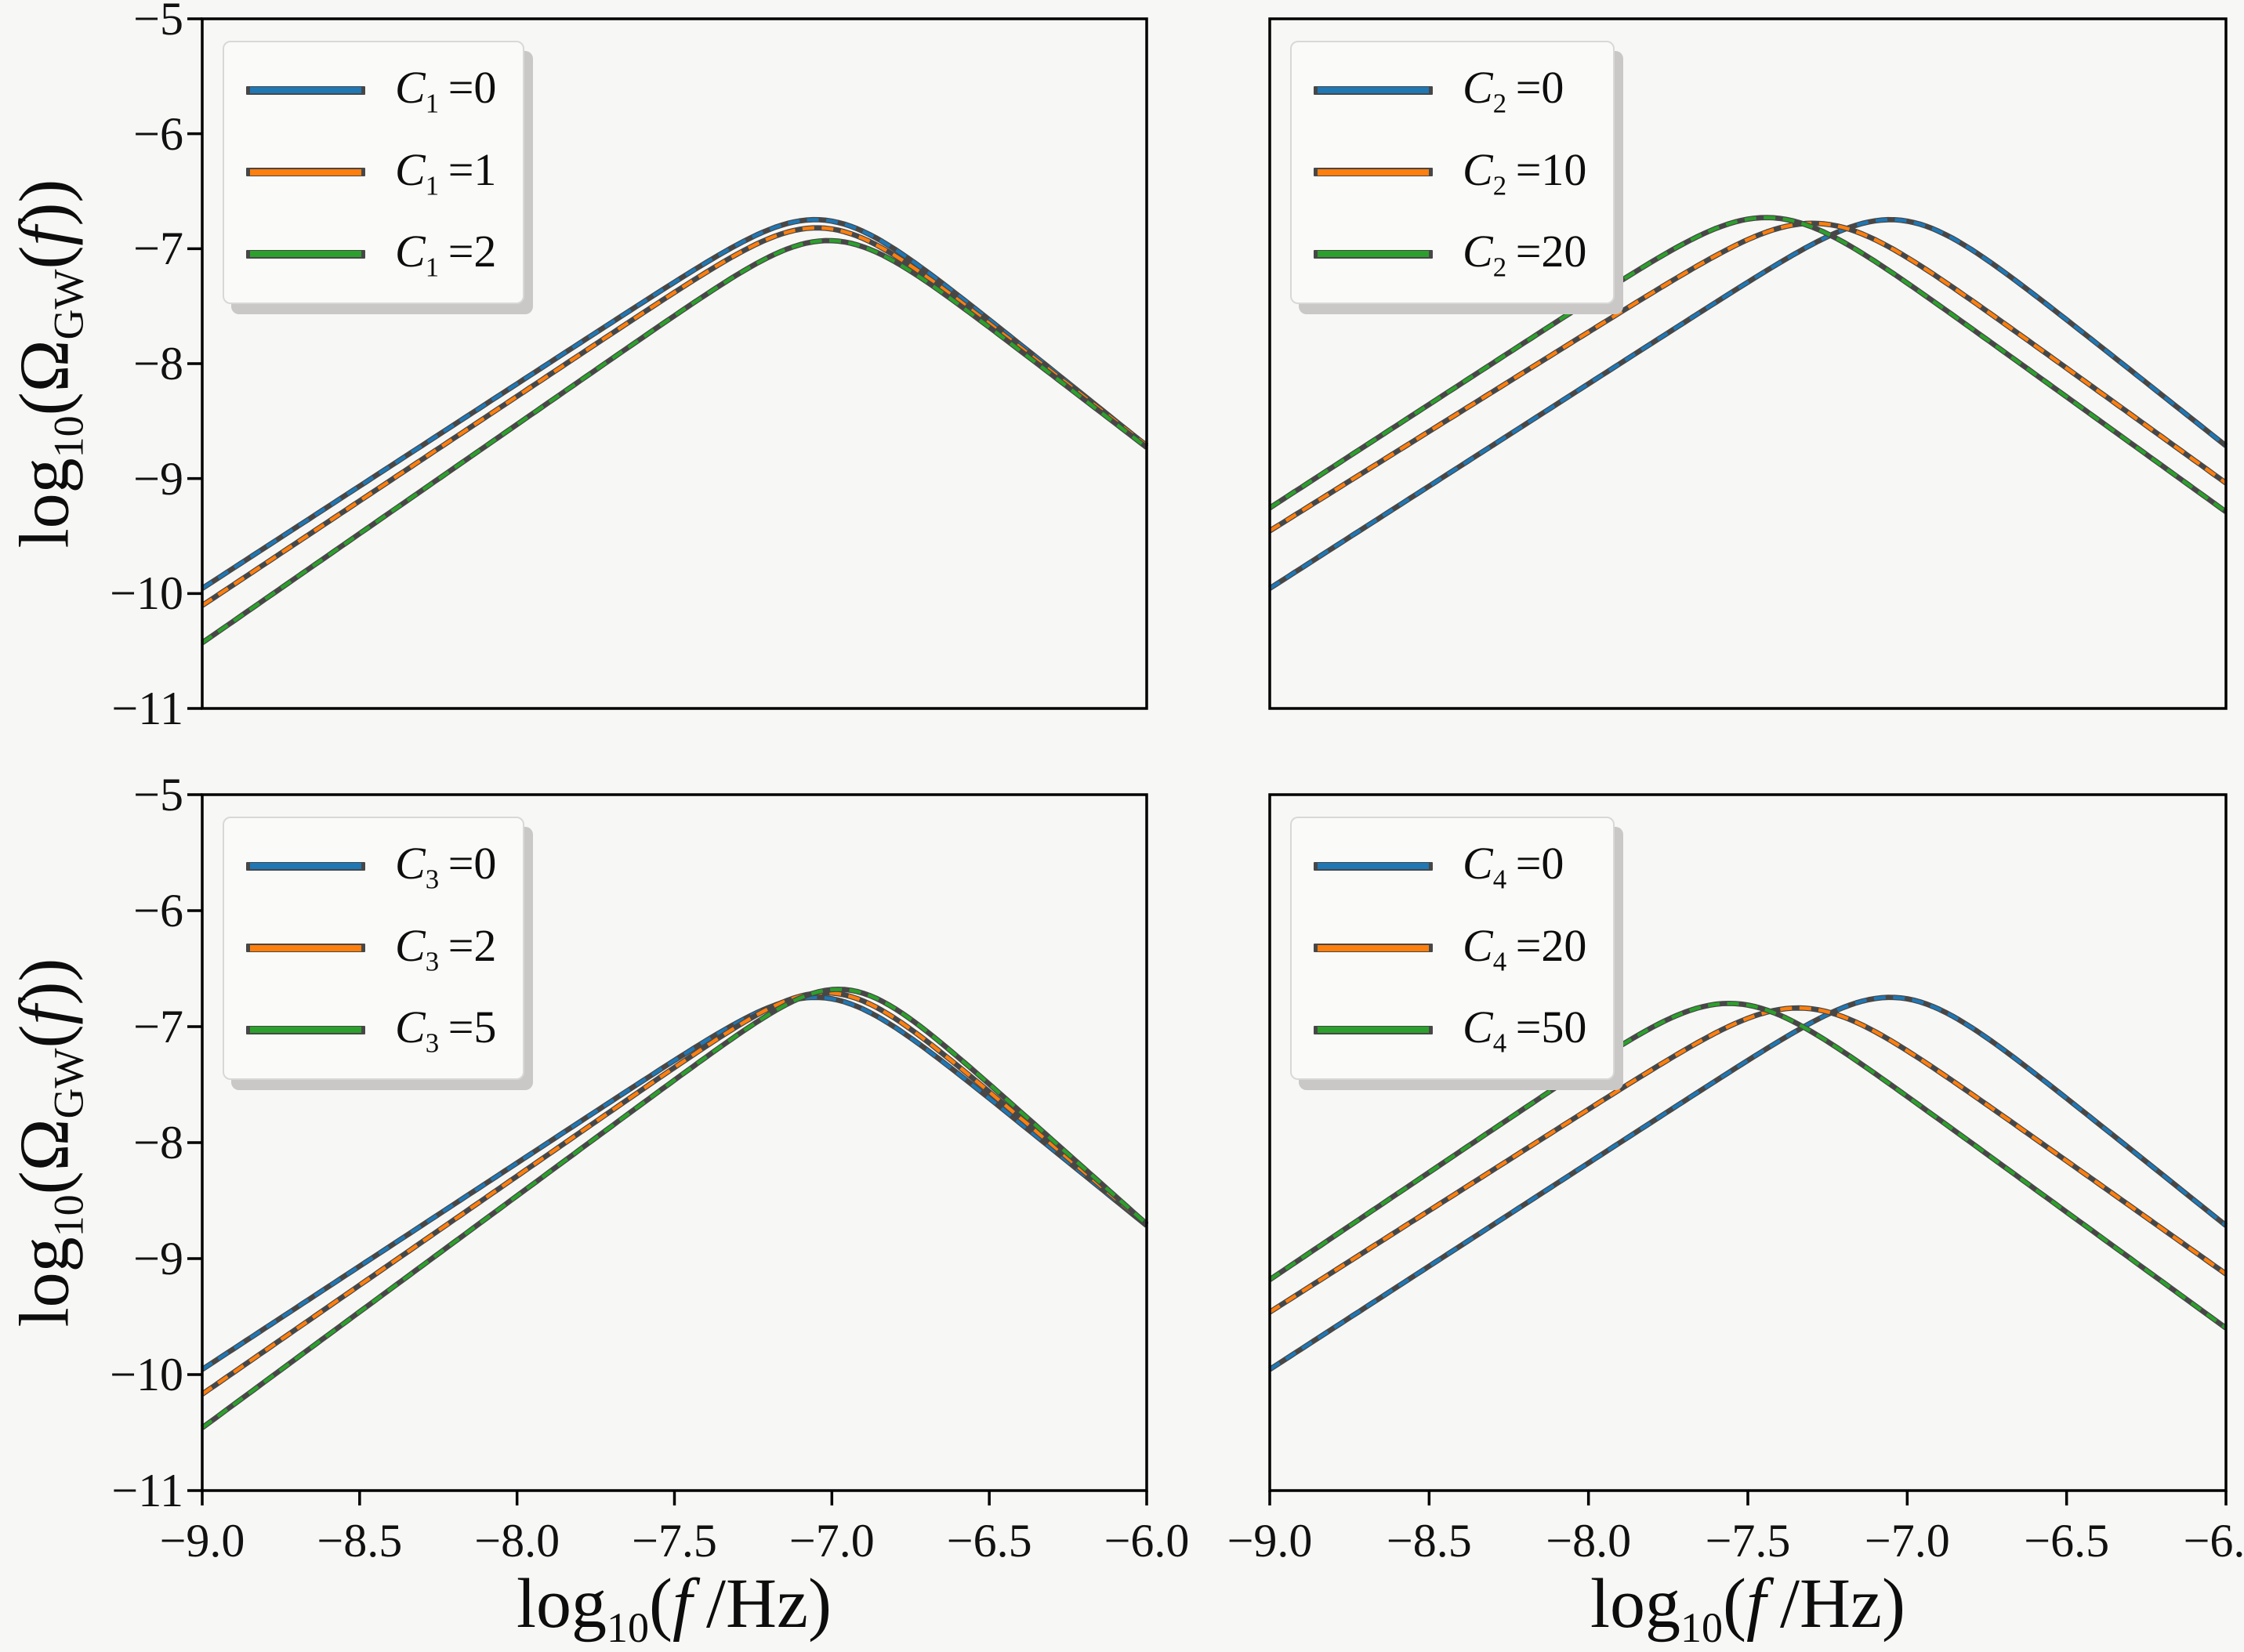 Image resolution: width=2244 pixels, height=1652 pixels. Describe the element at coordinates (1513, 90) in the screenshot. I see `legend-label: C2 =0` at that location.